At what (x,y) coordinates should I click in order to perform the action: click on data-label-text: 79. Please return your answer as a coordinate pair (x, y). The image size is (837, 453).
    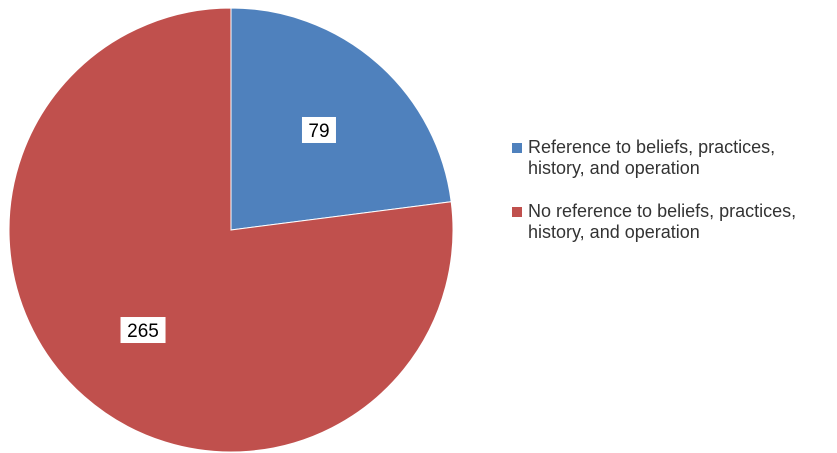
    Looking at the image, I should click on (318, 131).